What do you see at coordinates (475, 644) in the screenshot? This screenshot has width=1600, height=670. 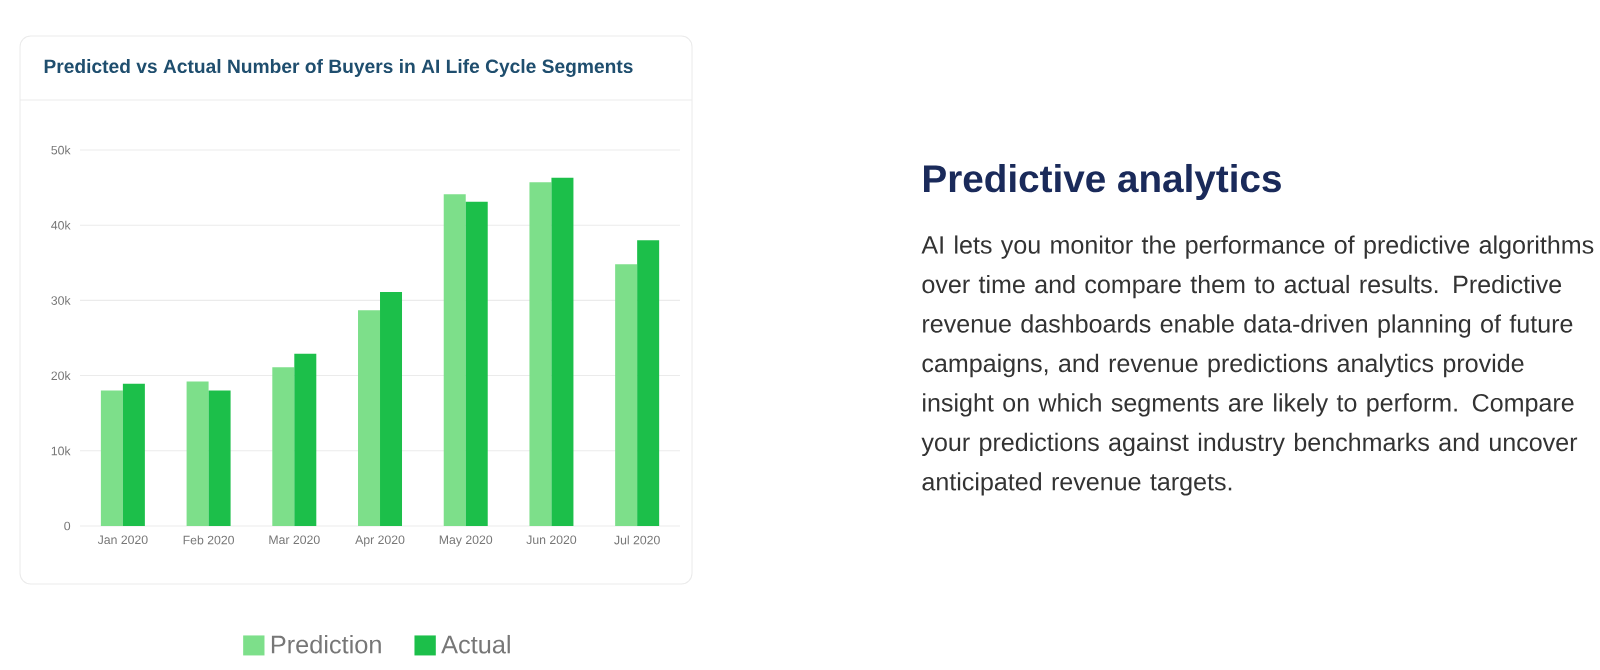 I see `legend-label: Actual` at bounding box center [475, 644].